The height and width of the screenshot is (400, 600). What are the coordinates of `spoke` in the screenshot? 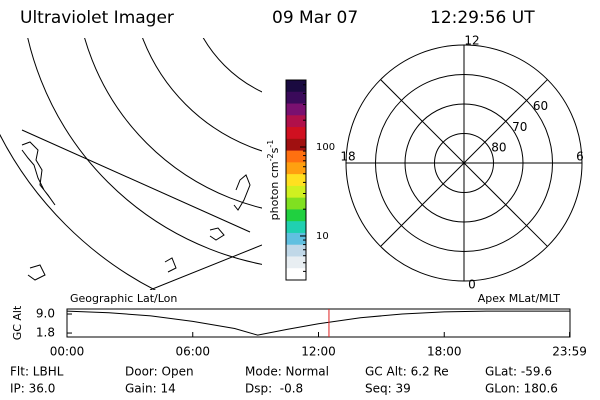 It's located at (464, 163).